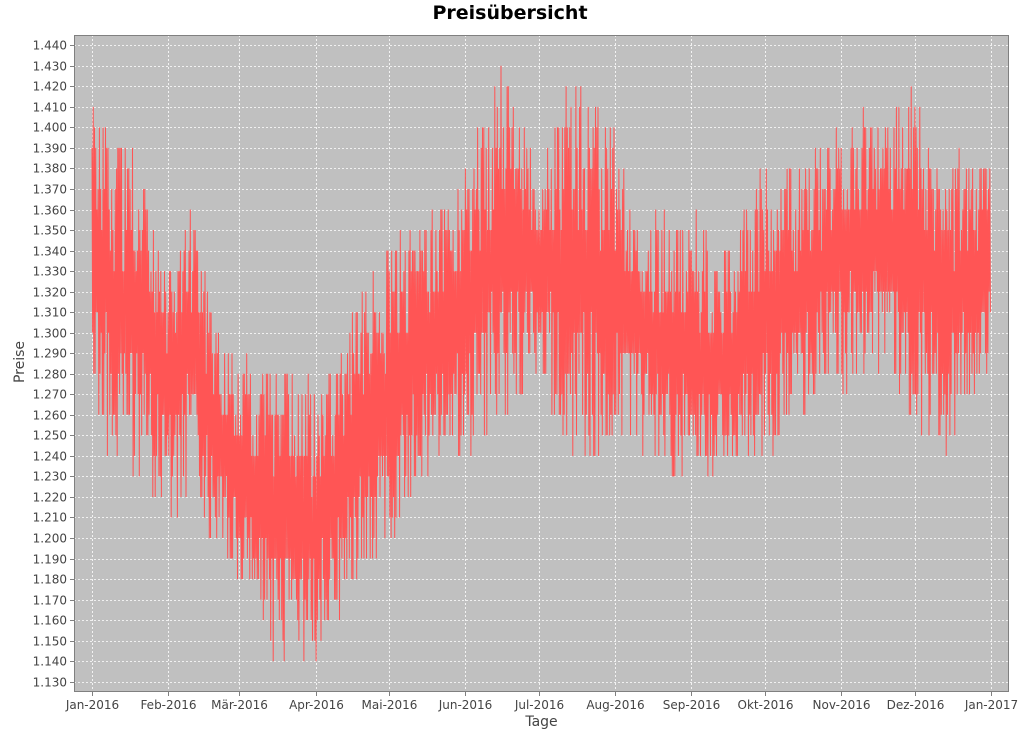 The width and height of the screenshot is (1020, 740). I want to click on y-tick-label: 1.260, so click(50, 416).